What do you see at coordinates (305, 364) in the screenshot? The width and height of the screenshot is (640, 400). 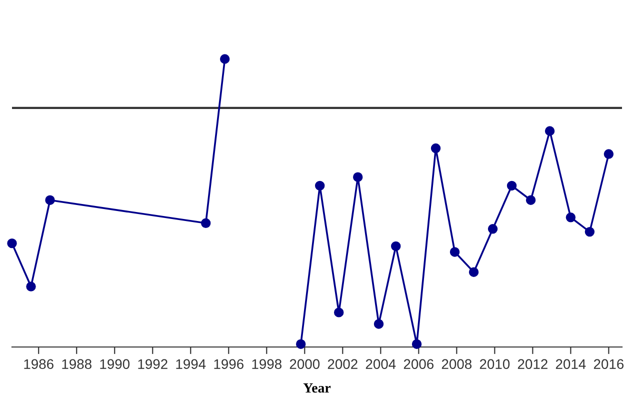 I see `x-tick-label: 2000` at bounding box center [305, 364].